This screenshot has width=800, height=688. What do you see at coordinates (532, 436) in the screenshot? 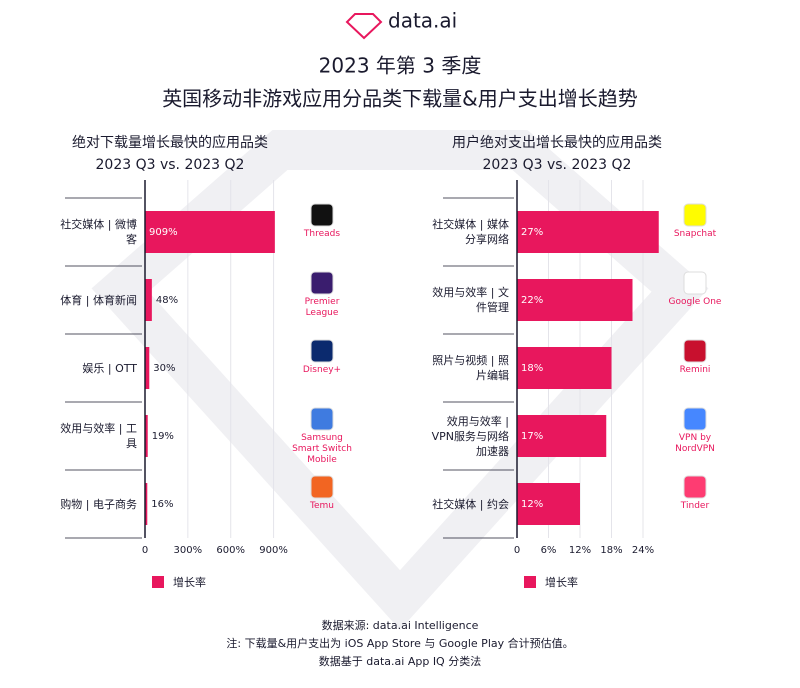
I see `value-label: 17%` at bounding box center [532, 436].